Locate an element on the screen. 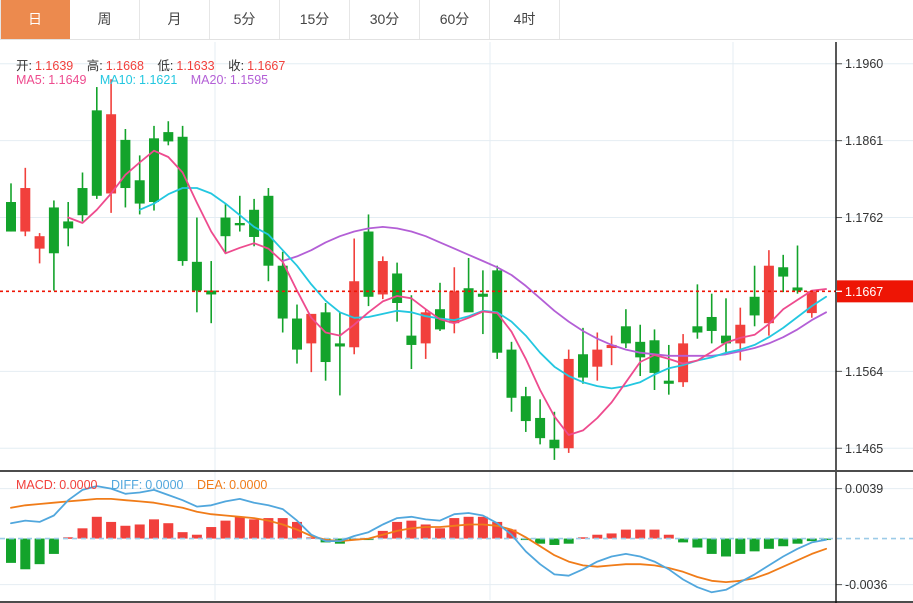 This screenshot has width=913, height=603. ma10-value: 1.1621 is located at coordinates (158, 80).